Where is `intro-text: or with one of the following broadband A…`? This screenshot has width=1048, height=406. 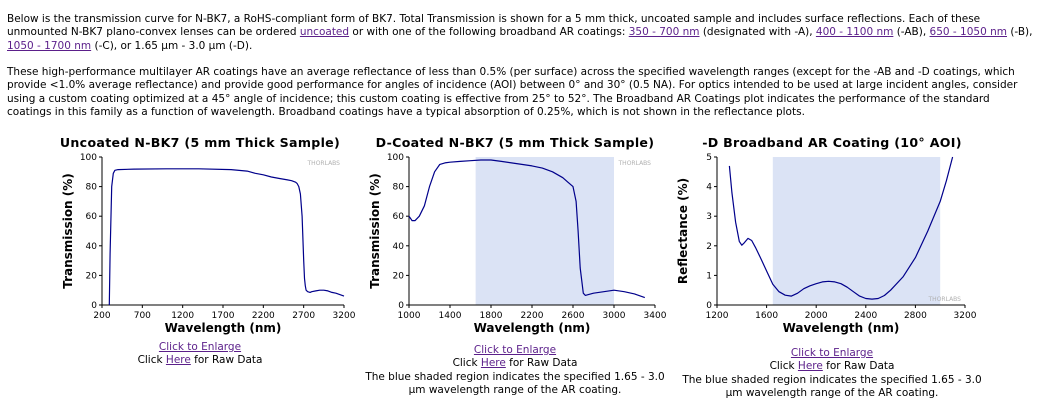
intro-text: or with one of the following broadband A… is located at coordinates (489, 32).